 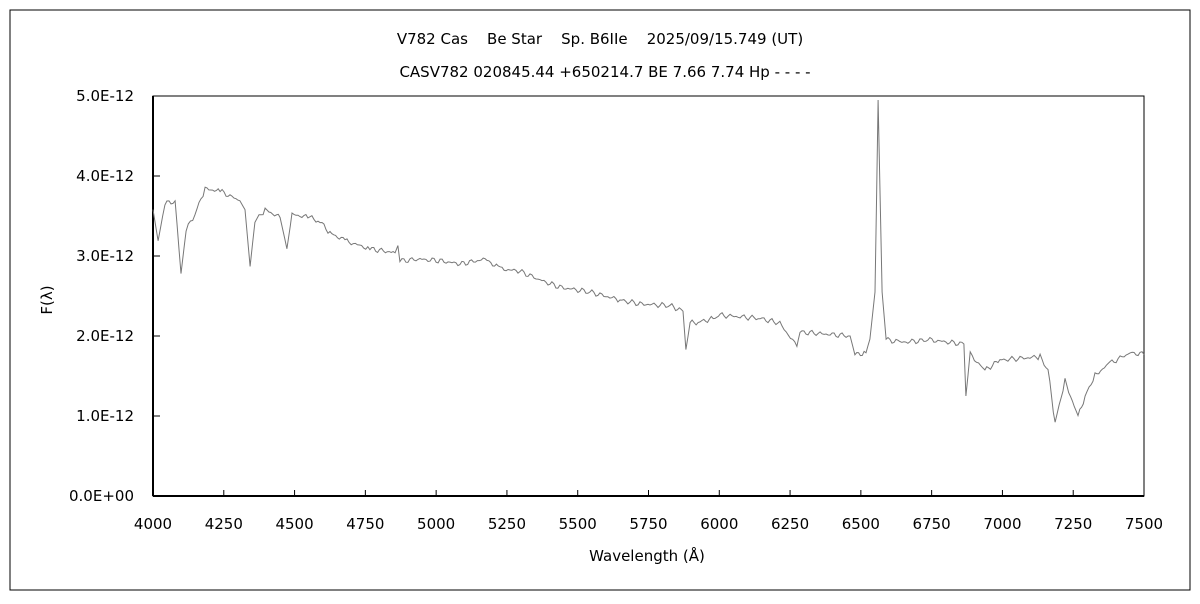 What do you see at coordinates (105, 96) in the screenshot?
I see `y-tick-label: 5.0E-12` at bounding box center [105, 96].